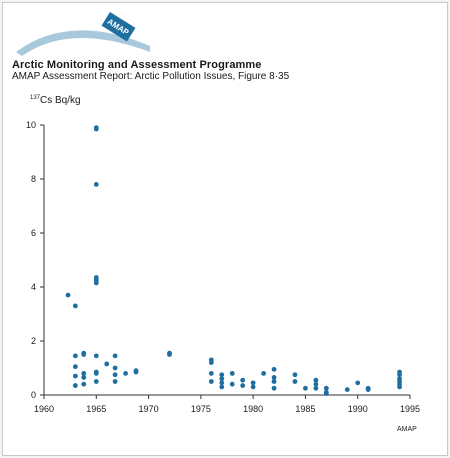  I want to click on y-tick-label-4: 4, so click(33, 287).